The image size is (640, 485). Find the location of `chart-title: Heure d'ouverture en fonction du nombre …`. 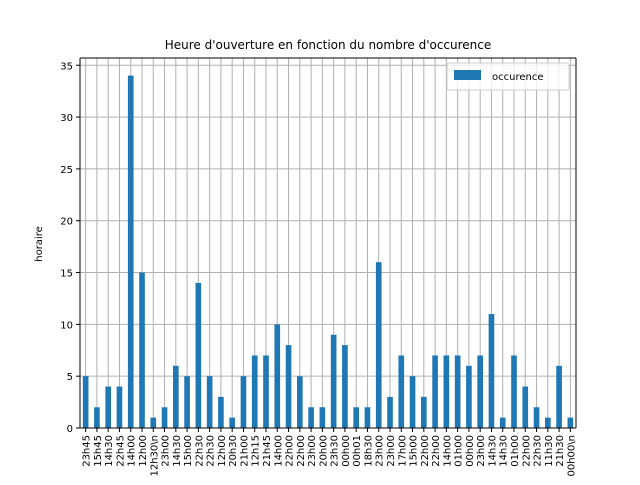

chart-title: Heure d'ouverture en fonction du nombre … is located at coordinates (328, 45).